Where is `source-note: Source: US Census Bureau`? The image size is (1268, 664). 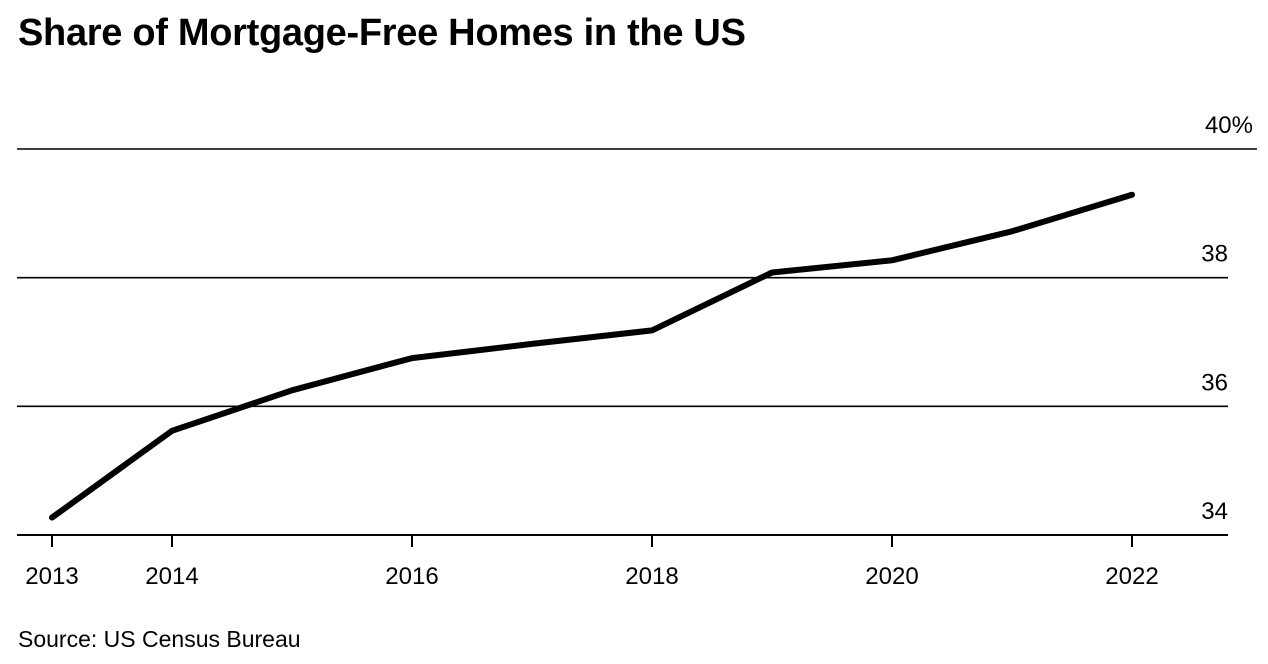
source-note: Source: US Census Bureau is located at coordinates (159, 639).